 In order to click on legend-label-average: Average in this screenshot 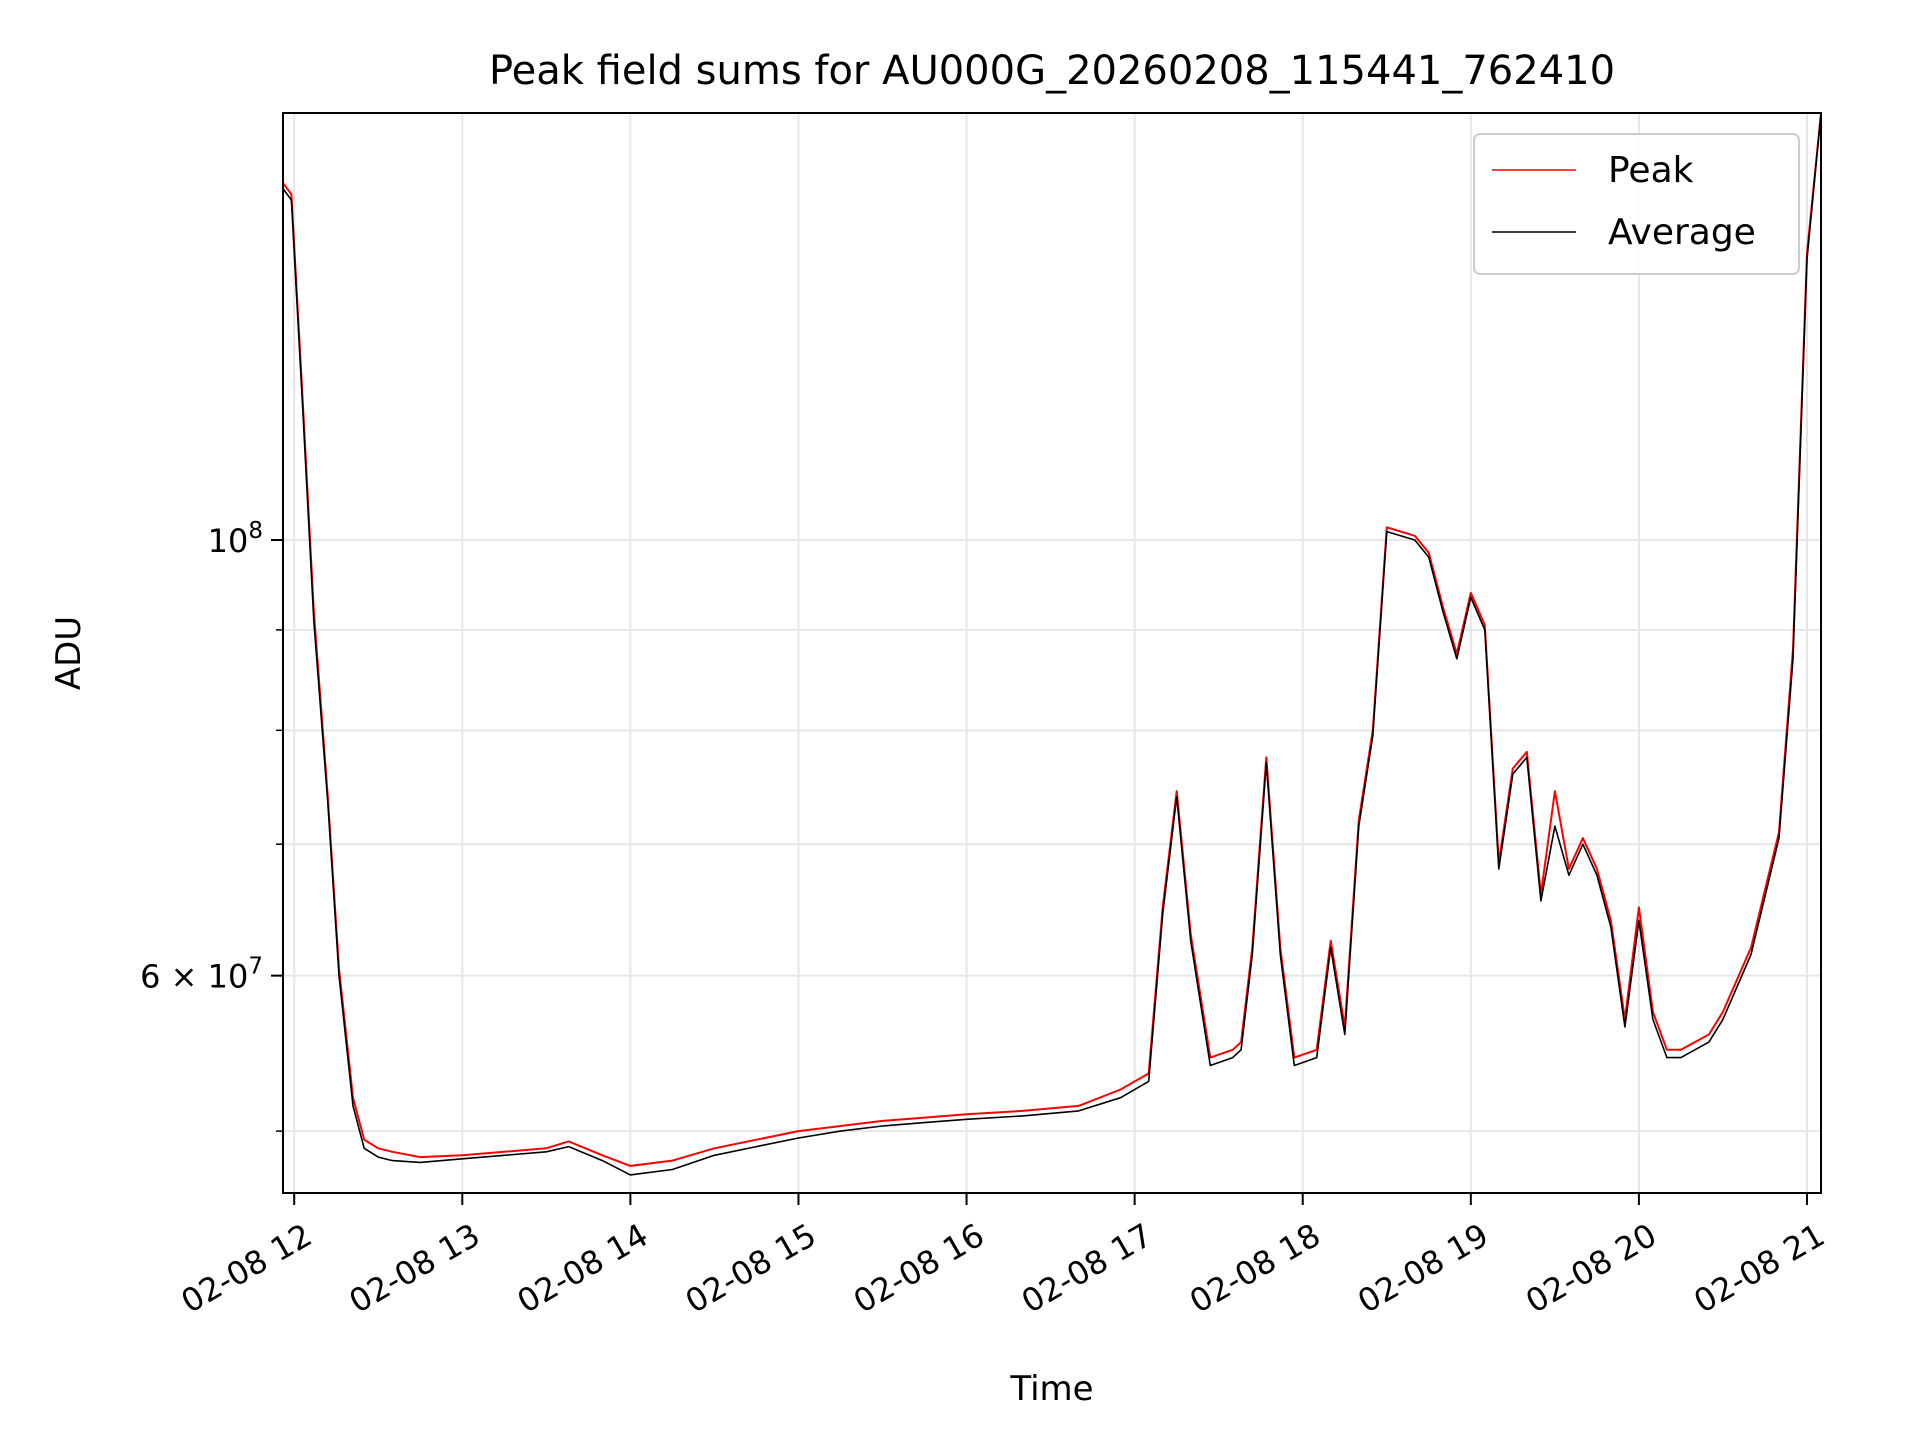, I will do `click(1682, 232)`.